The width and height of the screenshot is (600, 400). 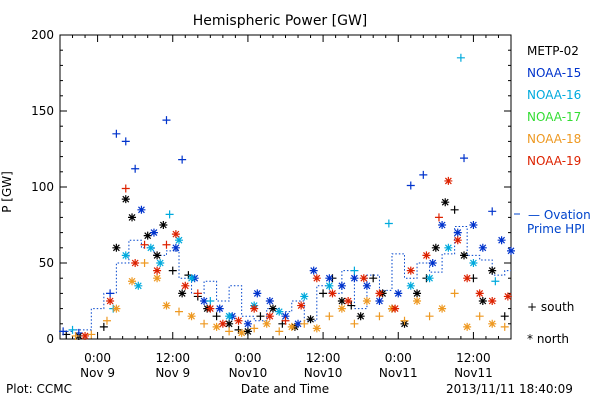 What do you see at coordinates (550, 307) in the screenshot?
I see `legend-south: + south` at bounding box center [550, 307].